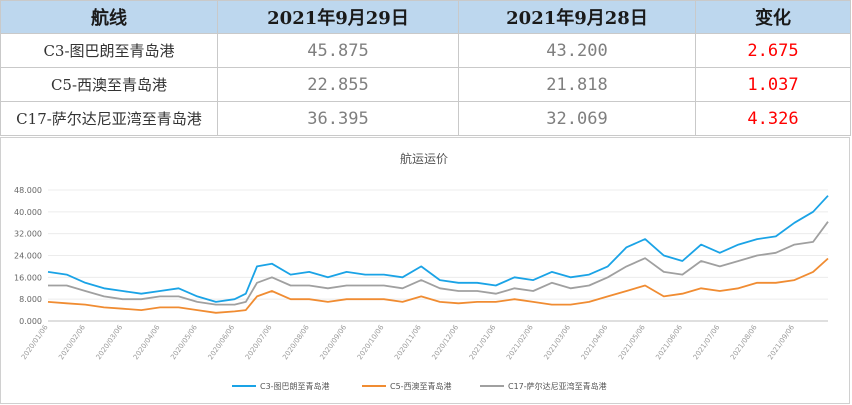  I want to click on header-route: 航线, so click(109, 17).